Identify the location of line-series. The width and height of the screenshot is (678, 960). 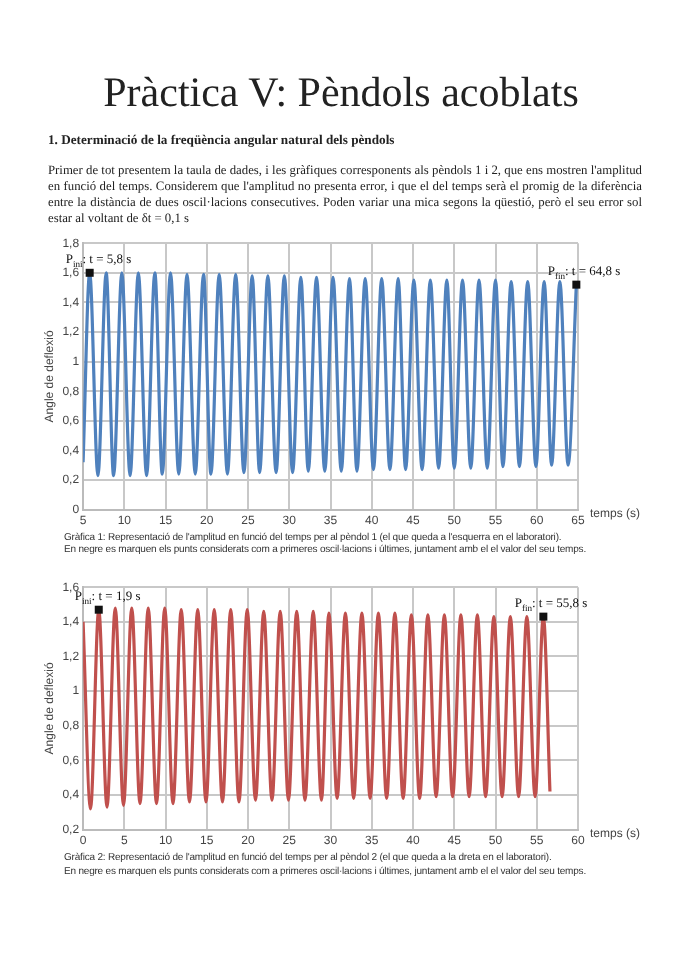
(317, 709).